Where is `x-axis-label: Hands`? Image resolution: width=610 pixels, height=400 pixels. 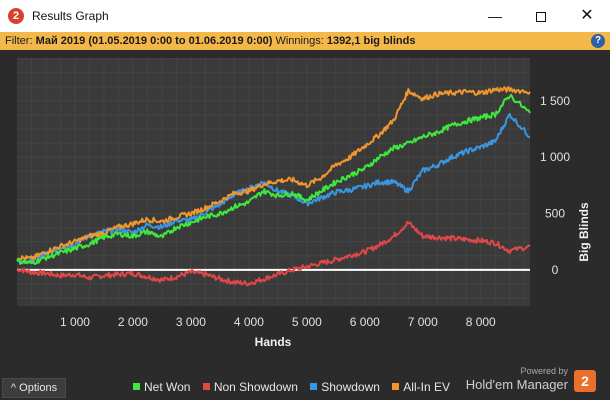 x-axis-label: Hands is located at coordinates (273, 342).